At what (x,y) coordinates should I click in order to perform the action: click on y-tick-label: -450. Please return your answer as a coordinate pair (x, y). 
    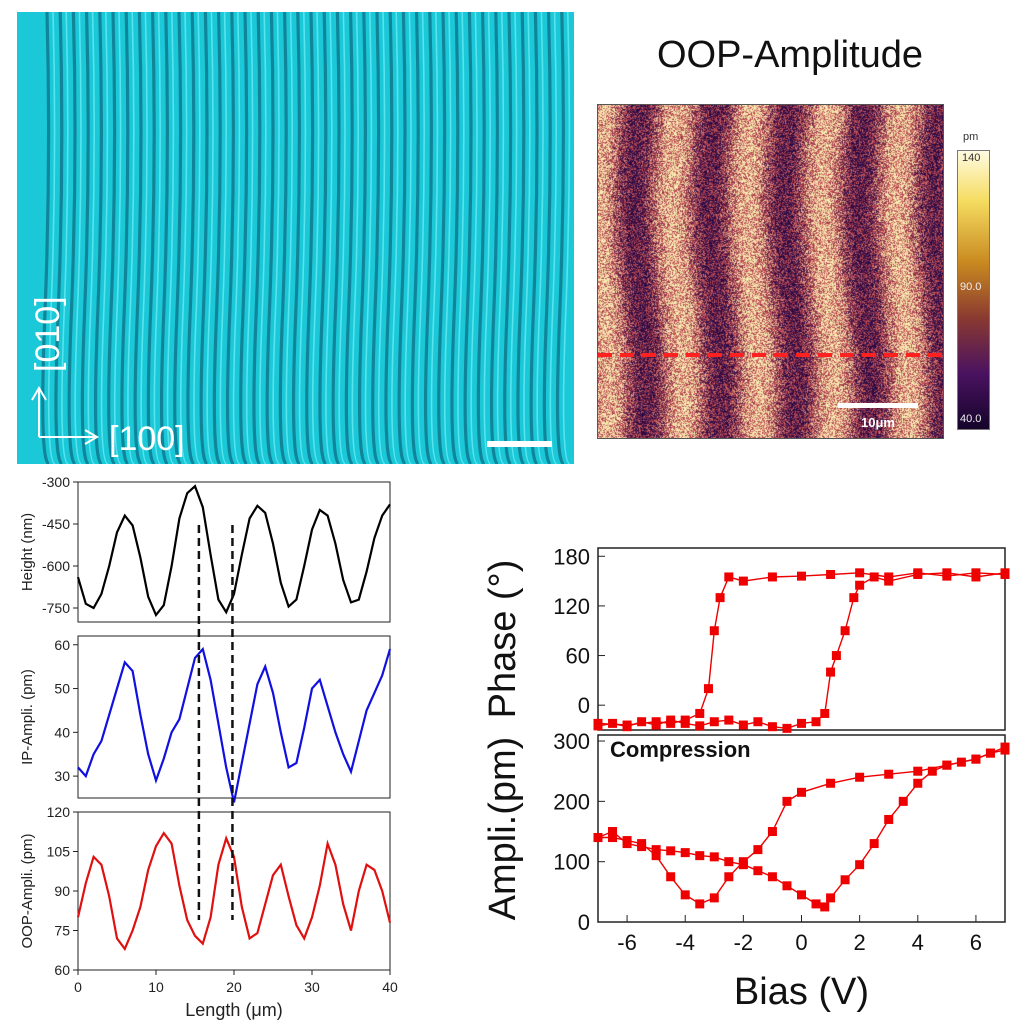
    Looking at the image, I should click on (56, 524).